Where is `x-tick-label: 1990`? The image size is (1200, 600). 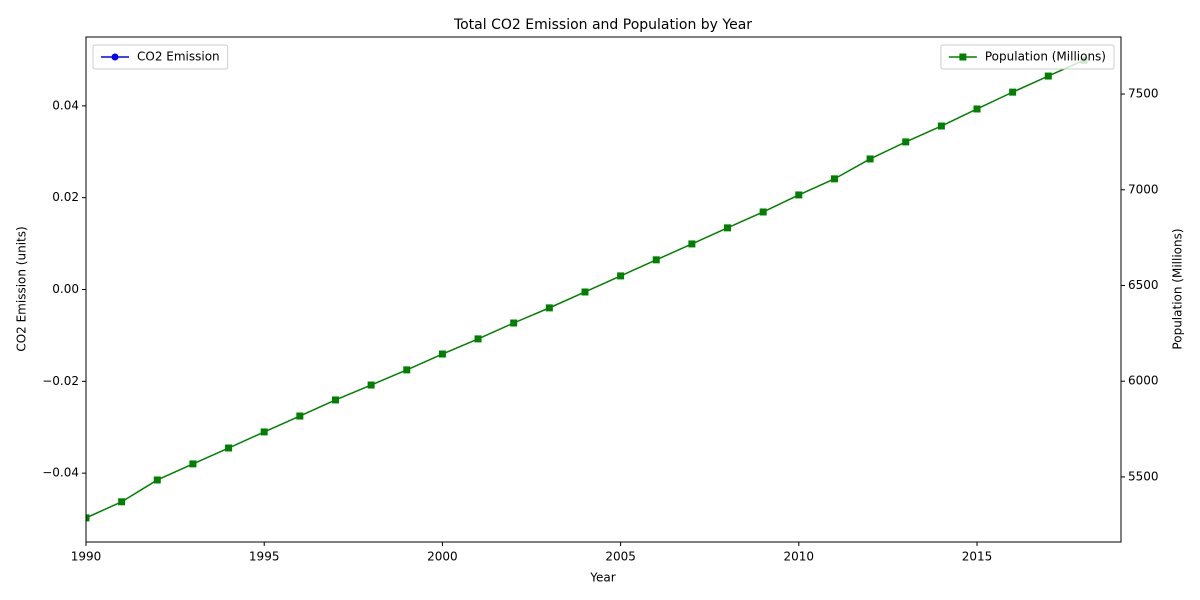
x-tick-label: 1990 is located at coordinates (86, 557).